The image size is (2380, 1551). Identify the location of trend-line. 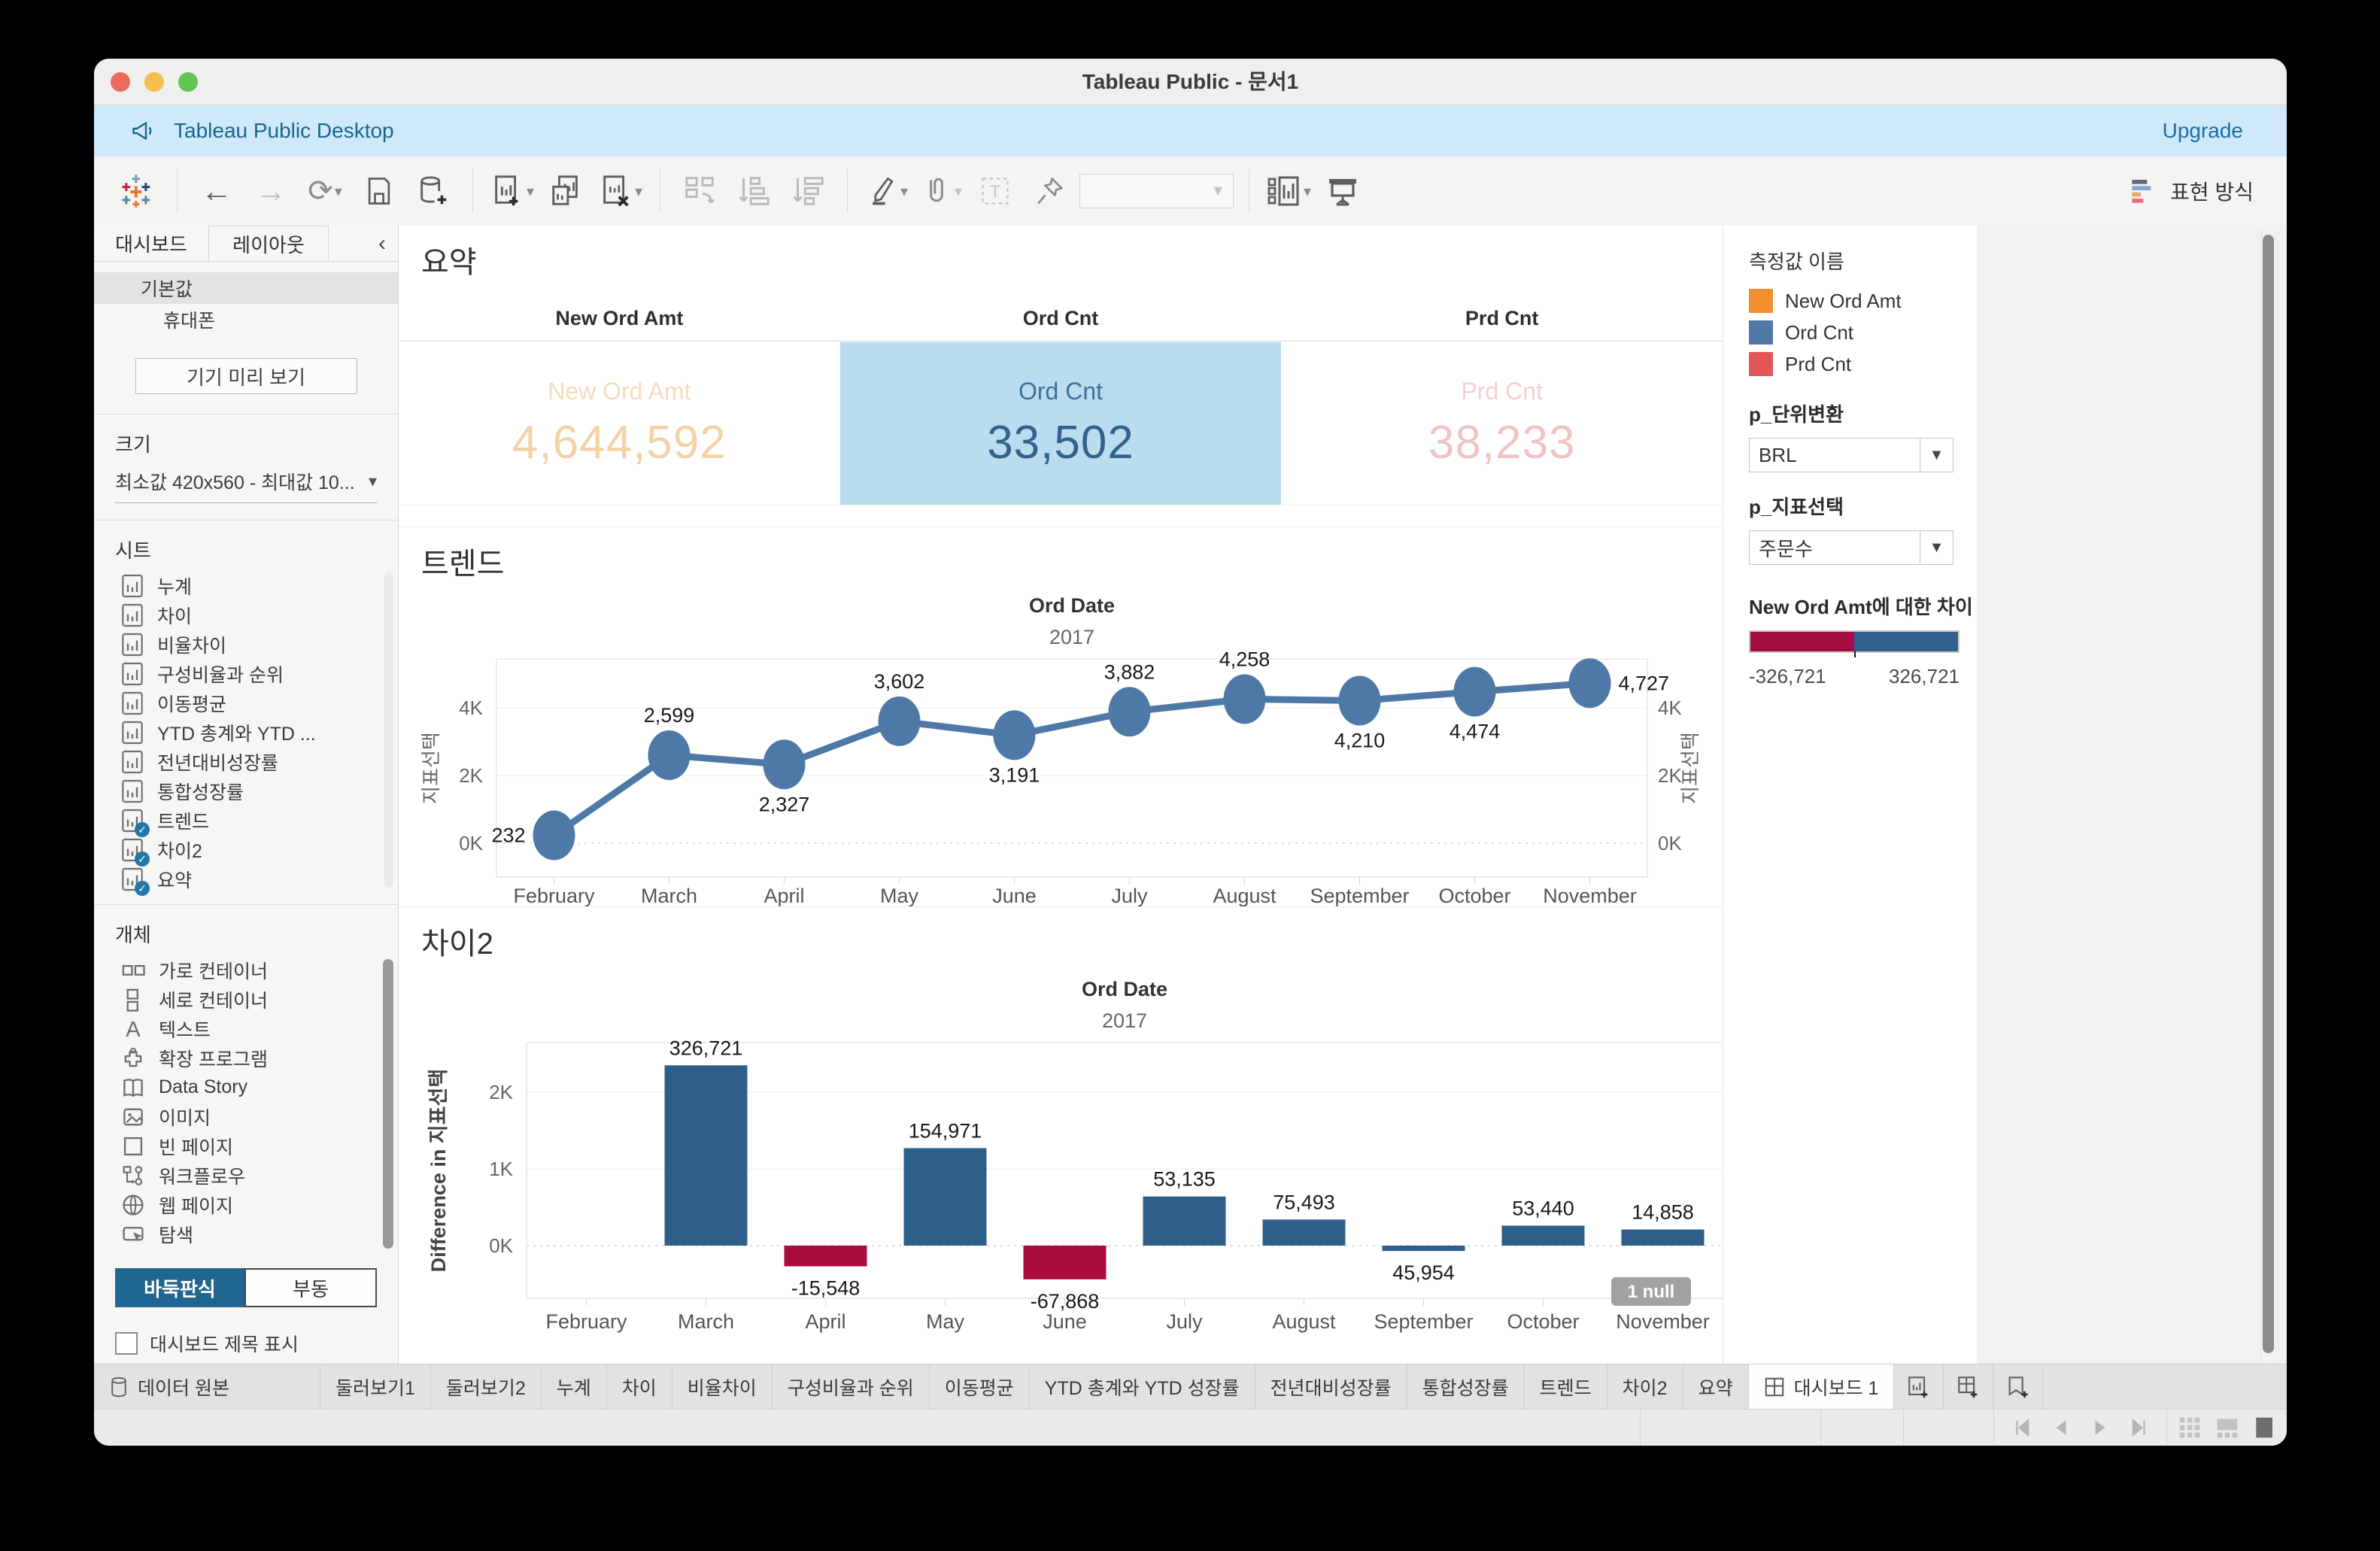
(1070, 759).